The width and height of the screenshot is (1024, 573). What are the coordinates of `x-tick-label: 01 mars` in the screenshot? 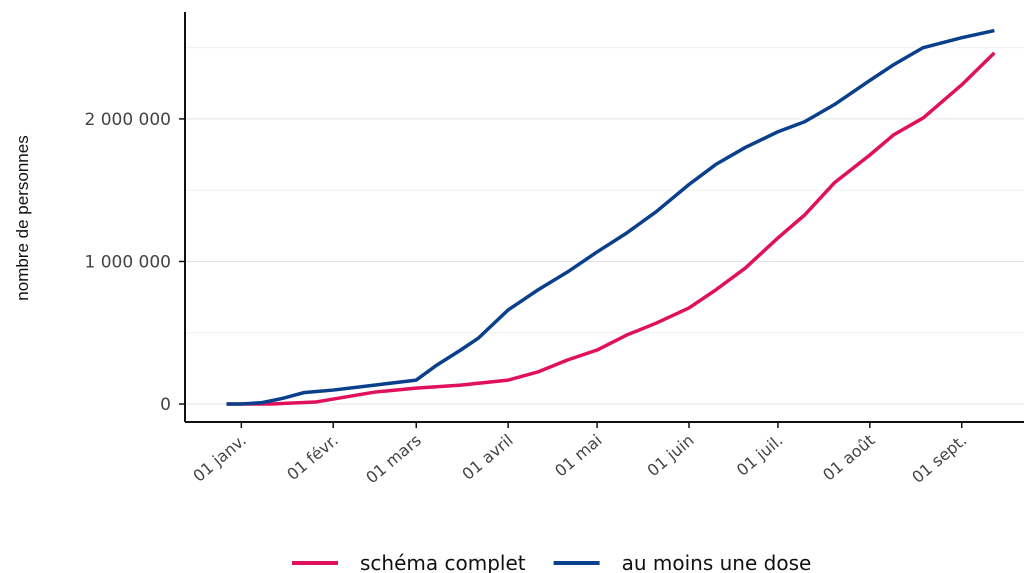 It's located at (393, 459).